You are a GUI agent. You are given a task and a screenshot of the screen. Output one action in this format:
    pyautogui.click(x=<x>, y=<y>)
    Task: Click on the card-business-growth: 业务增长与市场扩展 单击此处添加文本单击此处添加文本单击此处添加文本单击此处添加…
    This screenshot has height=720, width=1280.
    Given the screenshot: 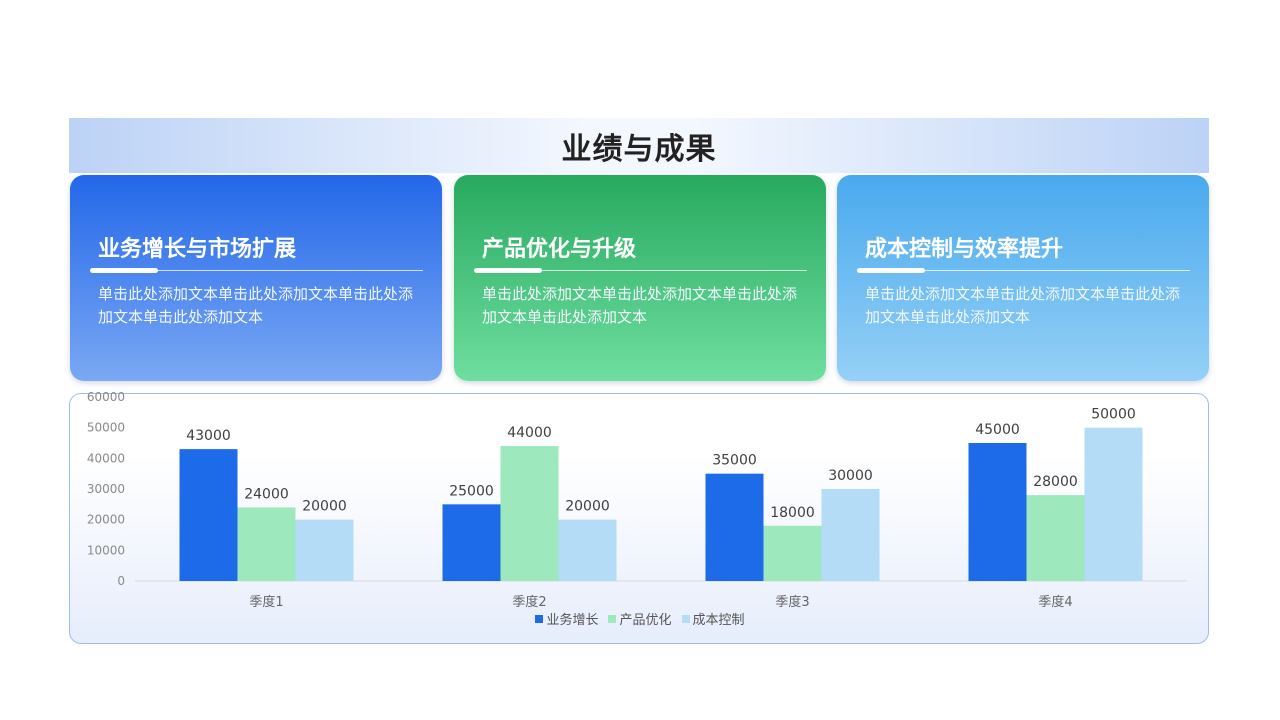 What is the action you would take?
    pyautogui.click(x=256, y=278)
    